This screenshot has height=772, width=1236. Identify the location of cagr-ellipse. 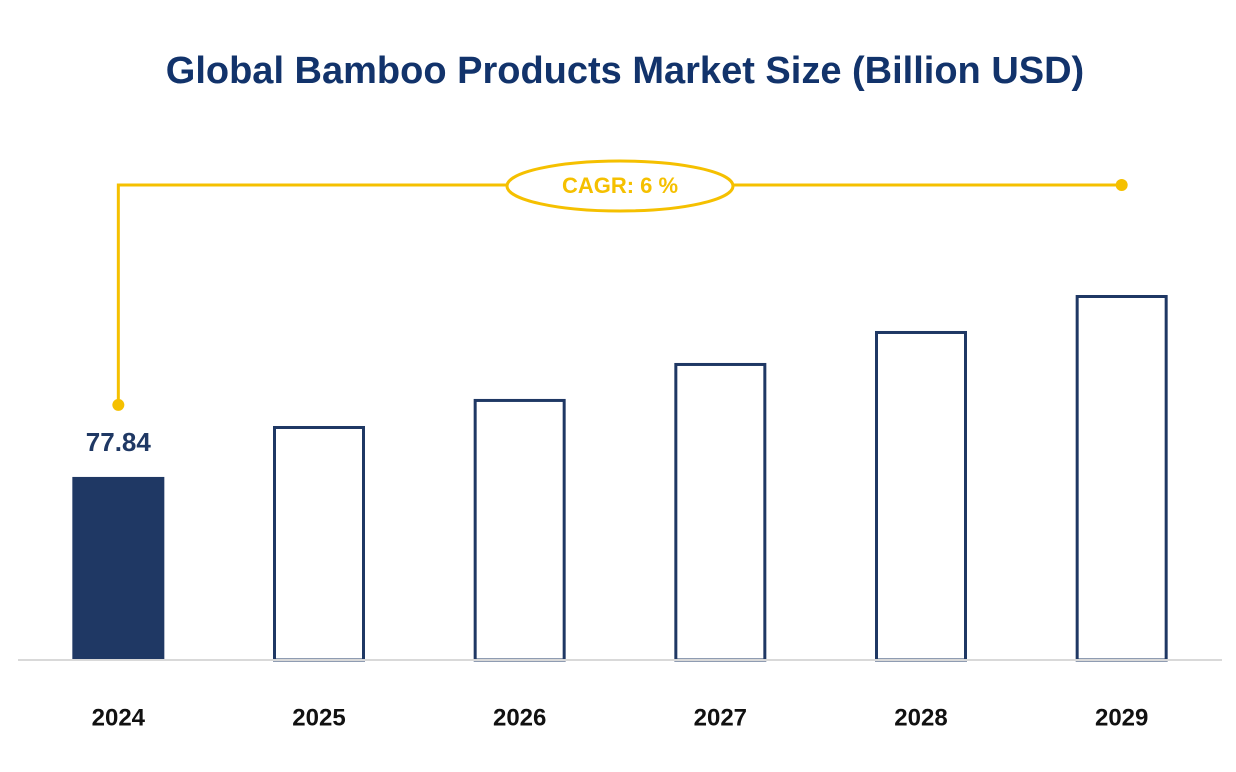
(620, 186).